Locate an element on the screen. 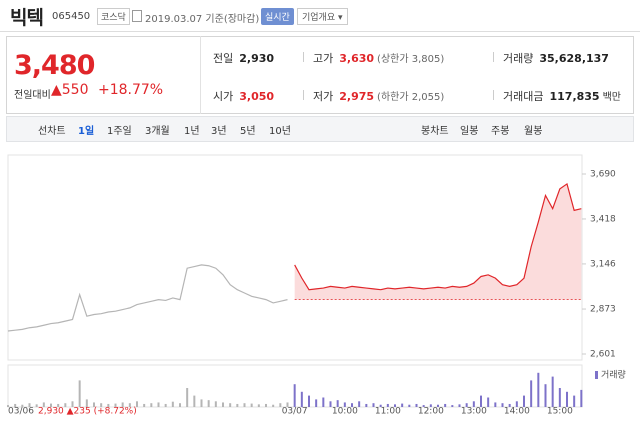 This screenshot has height=439, width=640. candle-tab: 월봉 is located at coordinates (533, 131).